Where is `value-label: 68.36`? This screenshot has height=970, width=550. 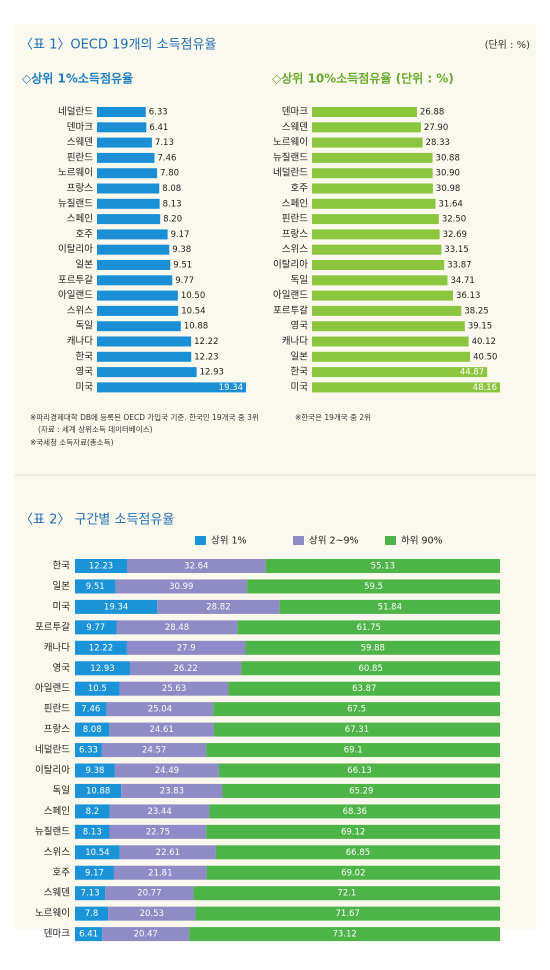
value-label: 68.36 is located at coordinates (355, 812).